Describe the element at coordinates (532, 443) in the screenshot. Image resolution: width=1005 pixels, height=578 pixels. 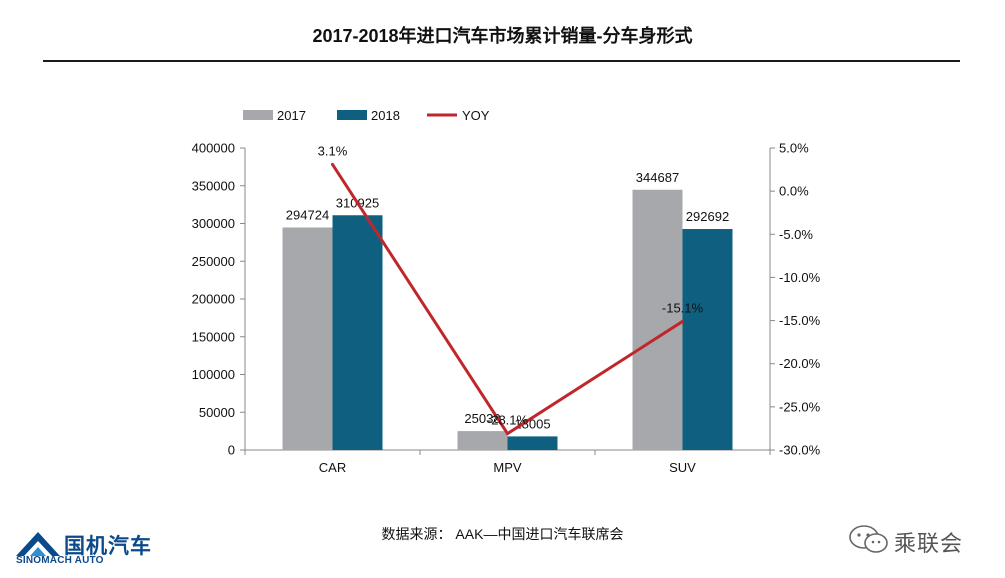
I see `bar-2018-mpv` at that location.